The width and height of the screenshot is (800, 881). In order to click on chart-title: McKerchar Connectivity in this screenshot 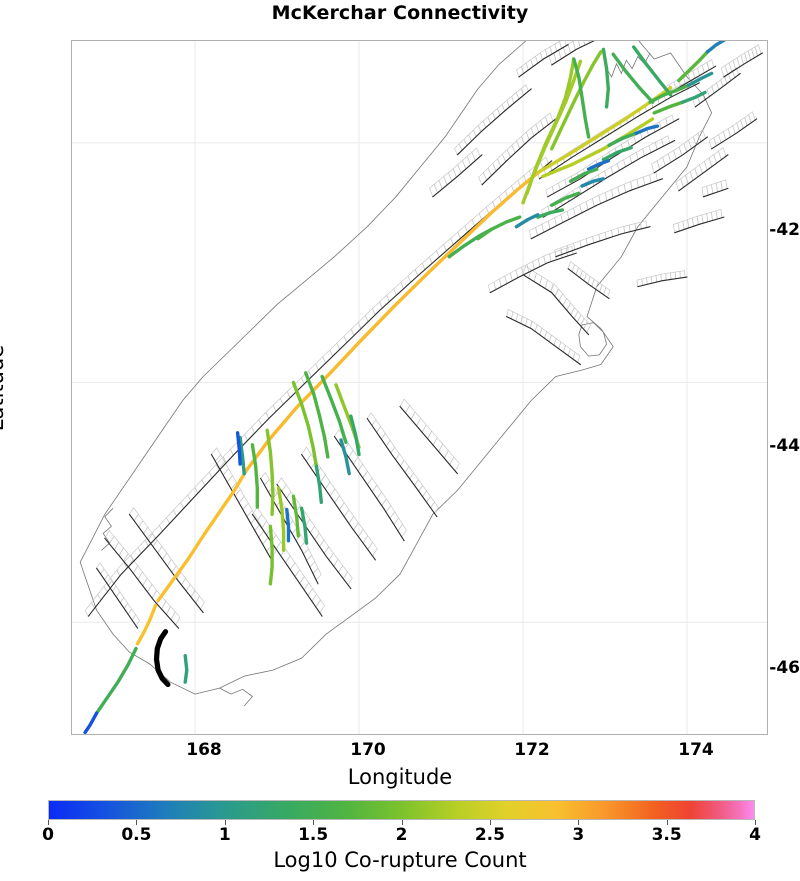, I will do `click(400, 13)`.